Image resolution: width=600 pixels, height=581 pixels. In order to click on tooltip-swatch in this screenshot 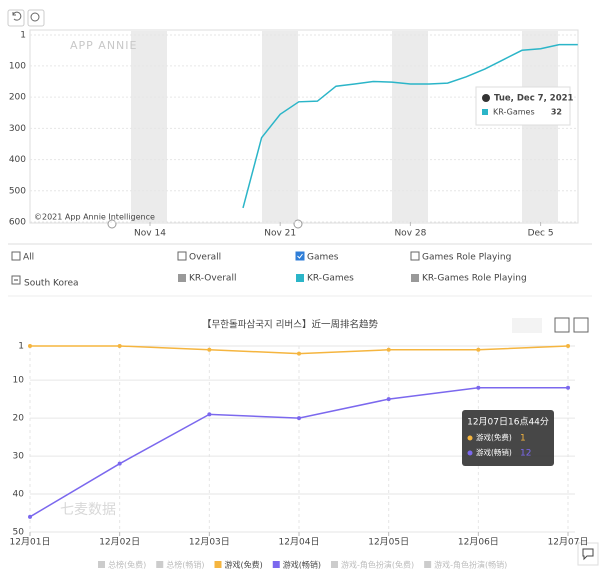, I will do `click(485, 112)`.